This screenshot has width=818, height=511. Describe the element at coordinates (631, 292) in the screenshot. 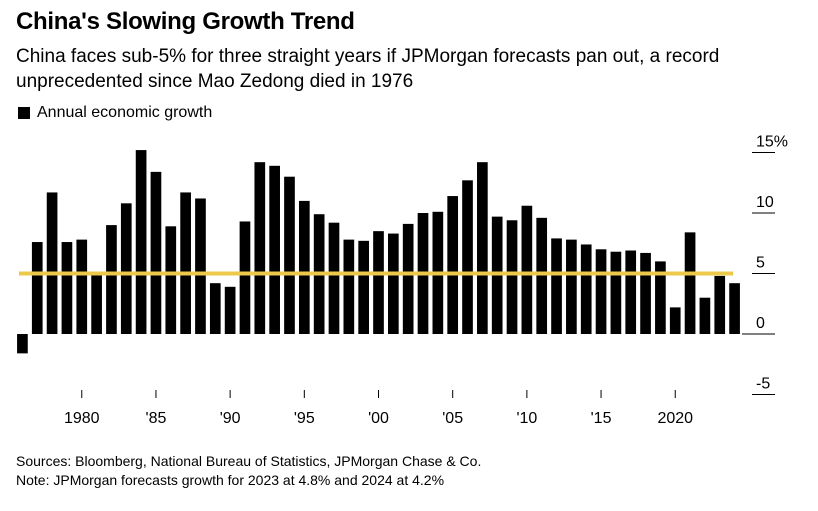

I see `bar-2017` at that location.